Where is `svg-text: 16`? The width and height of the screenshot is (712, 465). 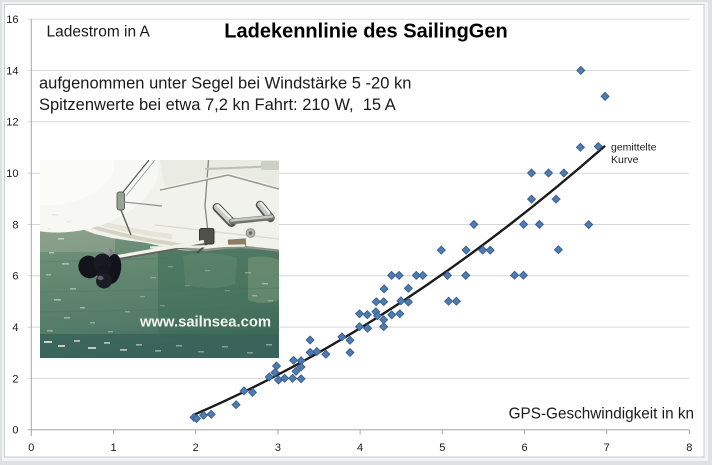 svg-text: 16 is located at coordinates (12, 20).